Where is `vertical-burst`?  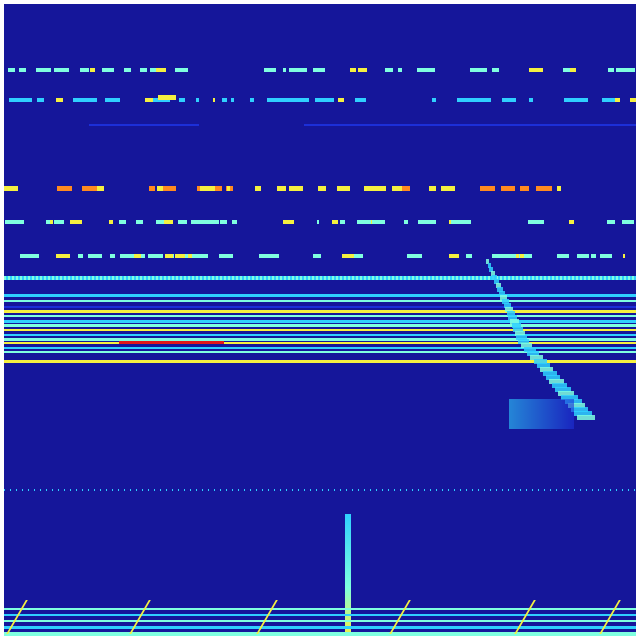 vertical-burst is located at coordinates (348, 575).